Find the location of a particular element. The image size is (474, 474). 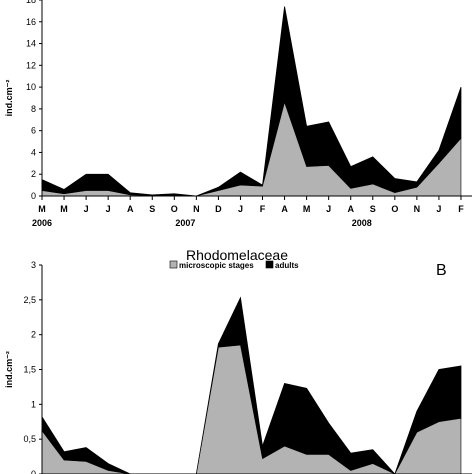

y-tick-label: 8 is located at coordinates (33, 109).